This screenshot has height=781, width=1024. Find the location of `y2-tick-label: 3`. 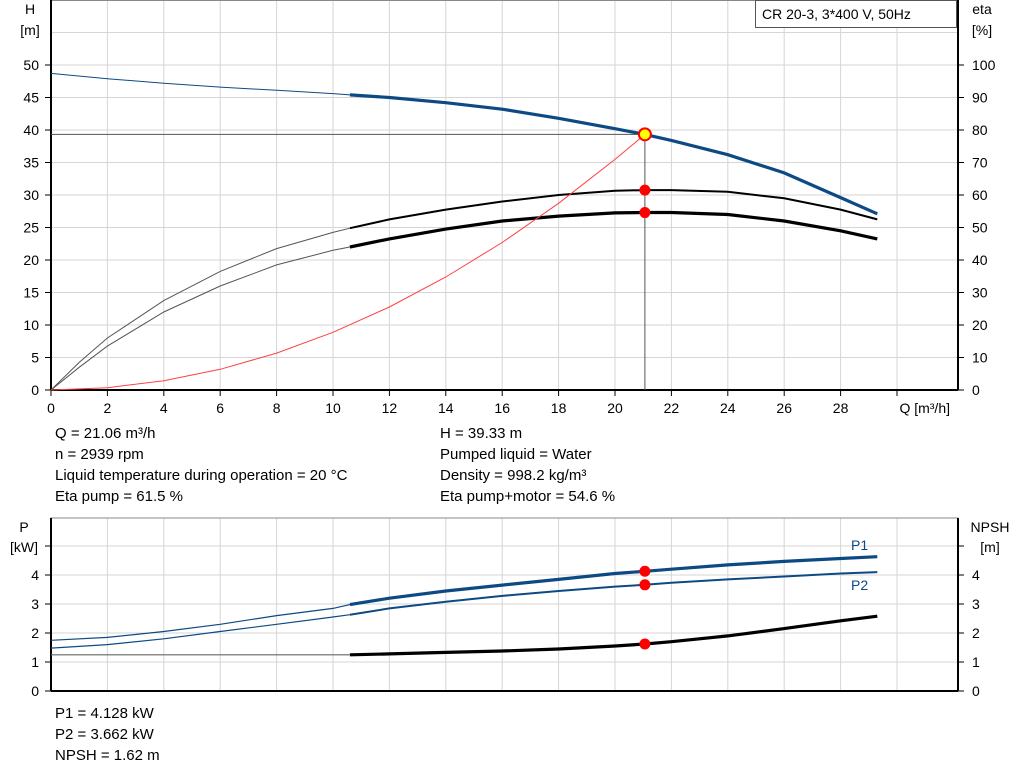

y2-tick-label: 3 is located at coordinates (976, 604).